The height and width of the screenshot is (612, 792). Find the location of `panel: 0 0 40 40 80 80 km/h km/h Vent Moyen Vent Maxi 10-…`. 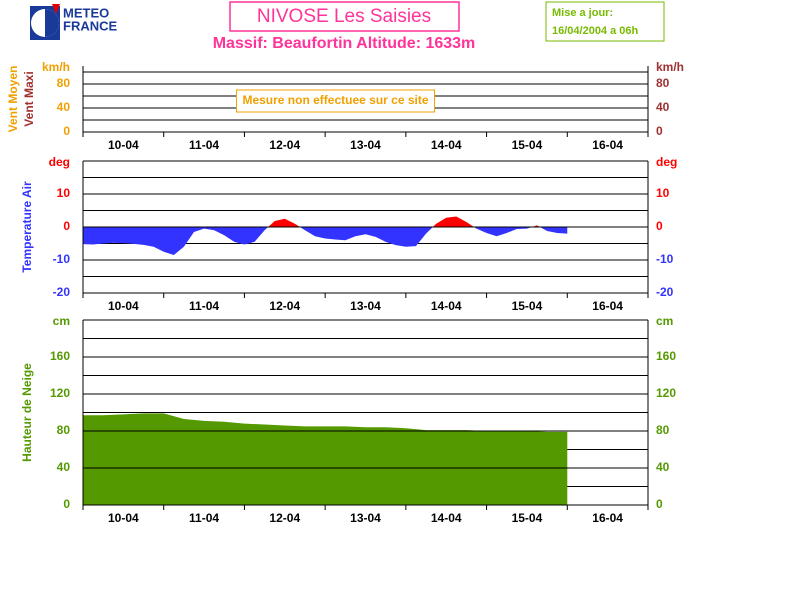

panel: 0 0 40 40 80 80 km/h km/h Vent Moyen Vent Maxi 10-… is located at coordinates (345, 106).